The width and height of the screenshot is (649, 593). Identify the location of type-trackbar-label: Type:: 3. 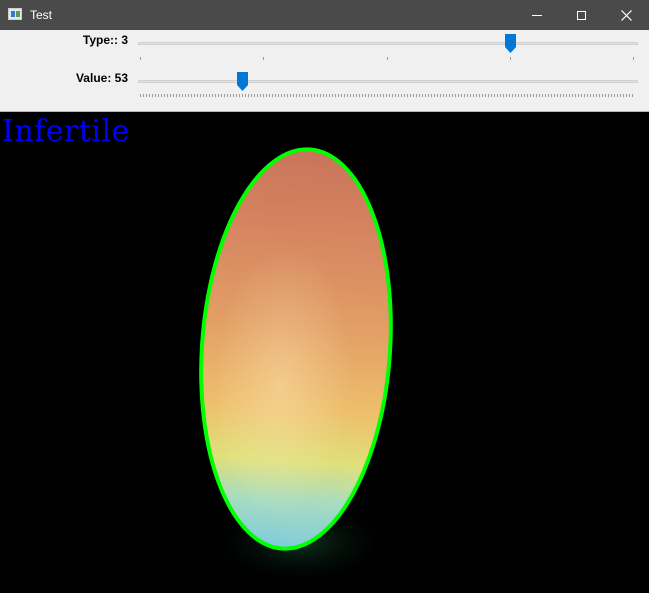
(105, 40).